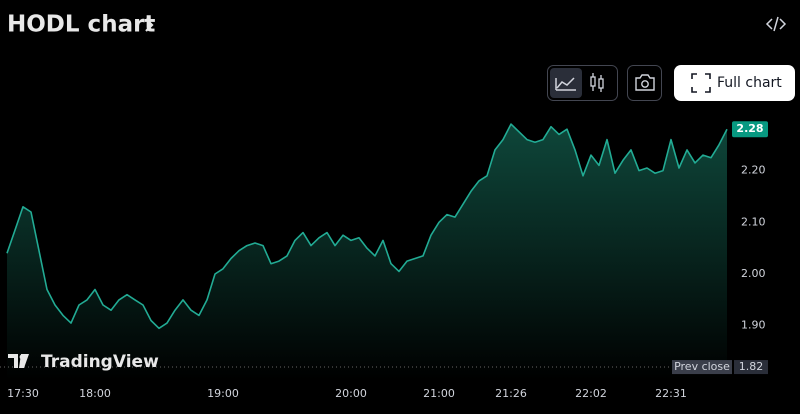  What do you see at coordinates (223, 393) in the screenshot?
I see `x-tick-label: 19:00` at bounding box center [223, 393].